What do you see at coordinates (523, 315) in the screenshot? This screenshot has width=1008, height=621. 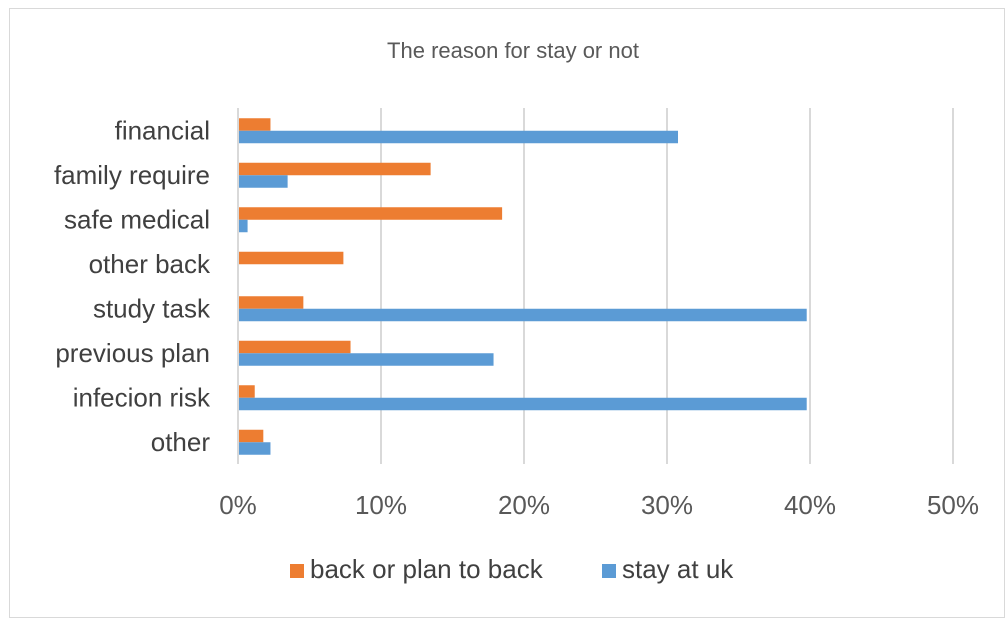 I see `bar-stay-at-uk-study-task` at bounding box center [523, 315].